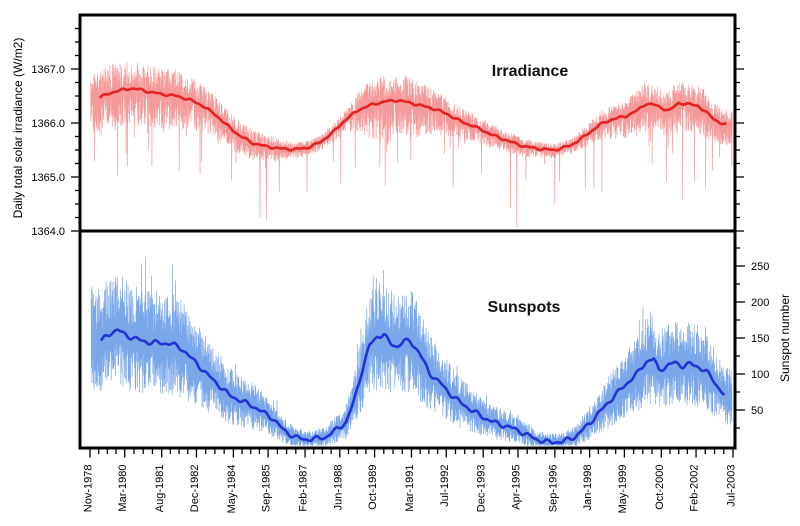  I want to click on irradiance-y-tick-label: 1365.0, so click(48, 178).